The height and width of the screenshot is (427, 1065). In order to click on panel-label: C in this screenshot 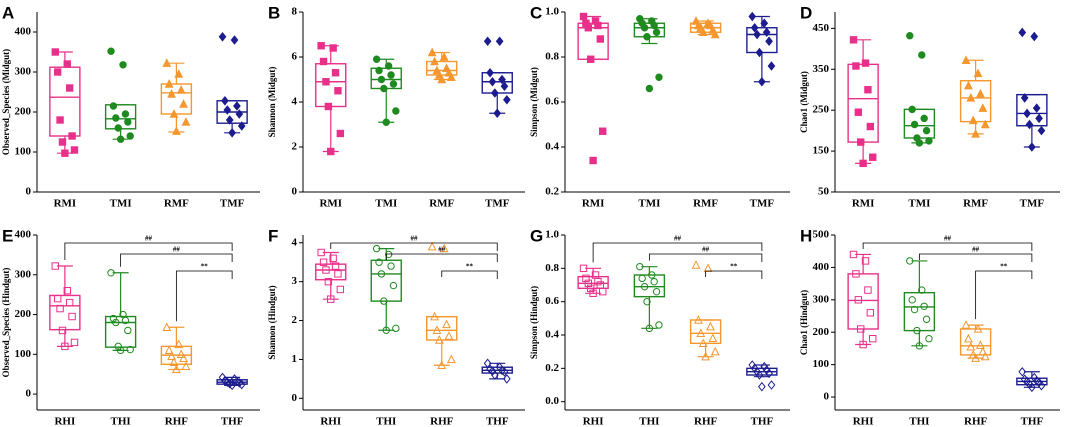, I will do `click(536, 12)`.